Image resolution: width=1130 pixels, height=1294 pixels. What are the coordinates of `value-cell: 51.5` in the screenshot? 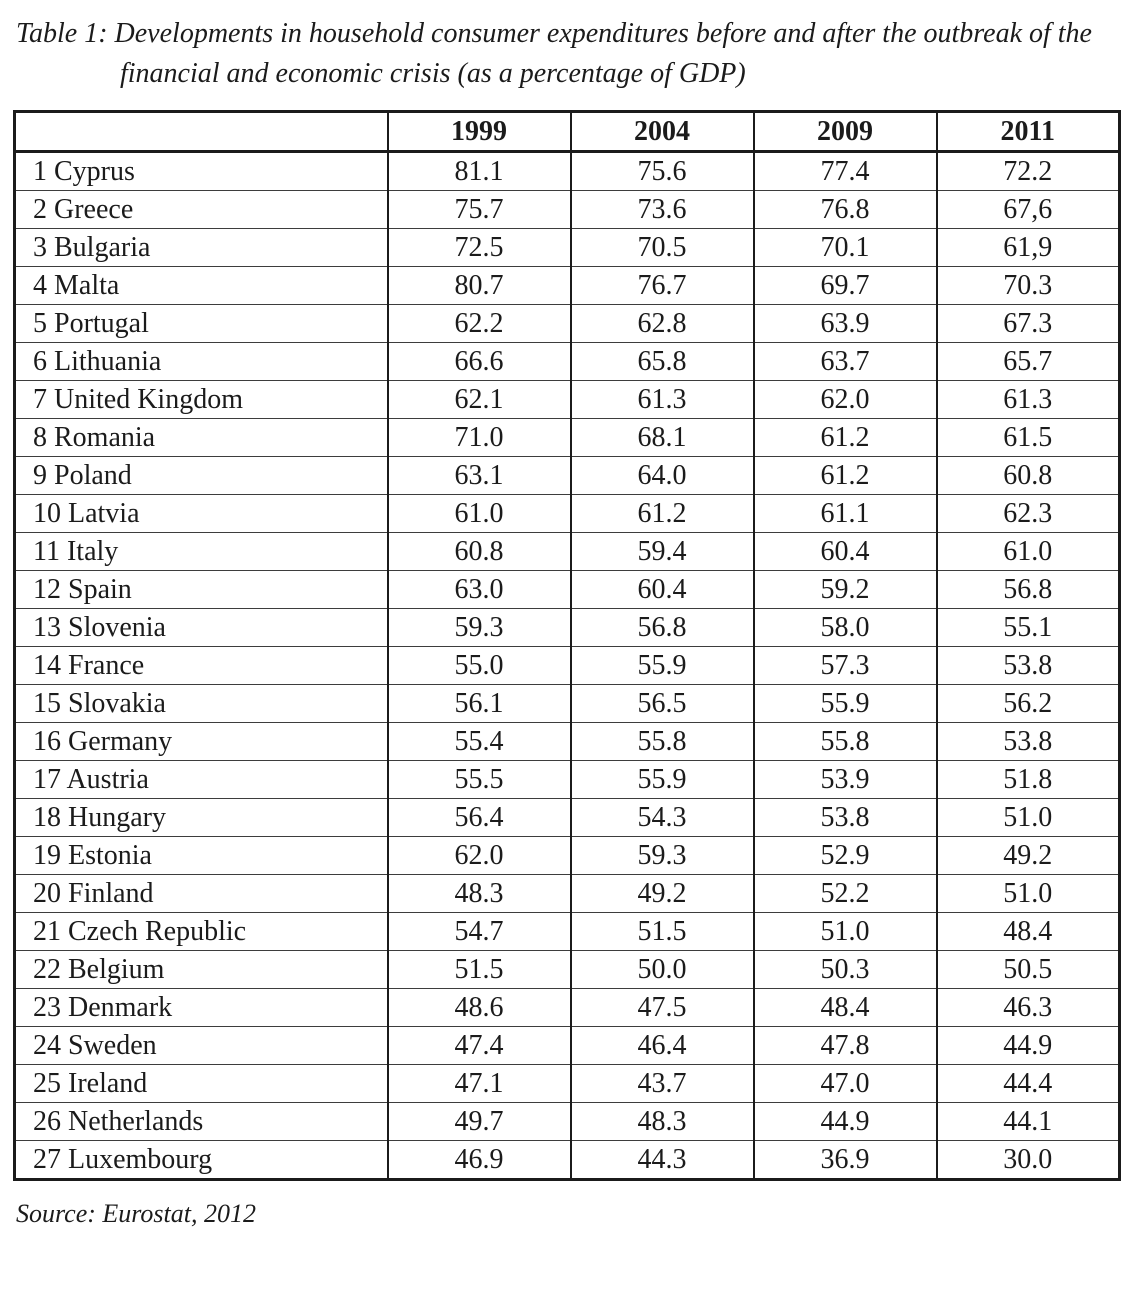 It's located at (478, 969).